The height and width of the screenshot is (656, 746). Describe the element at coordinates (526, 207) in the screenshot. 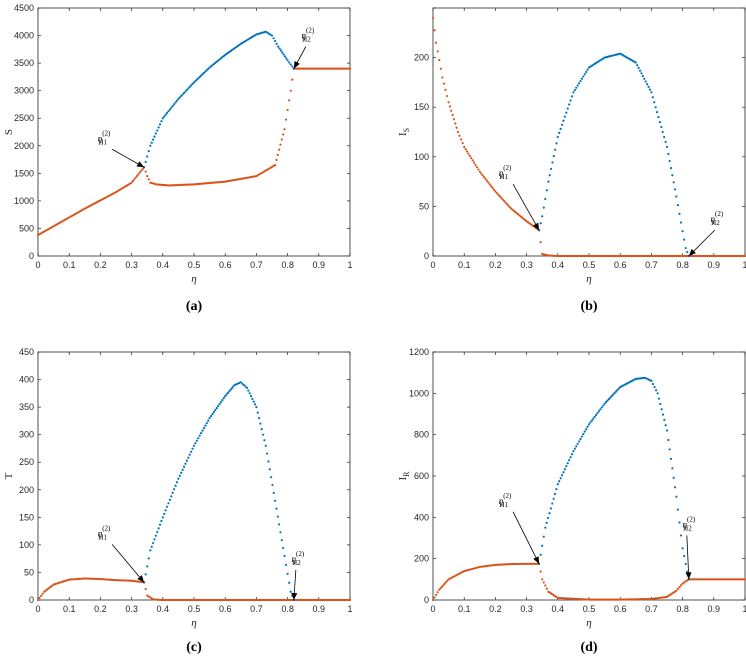

I see `annotation-arrow` at that location.